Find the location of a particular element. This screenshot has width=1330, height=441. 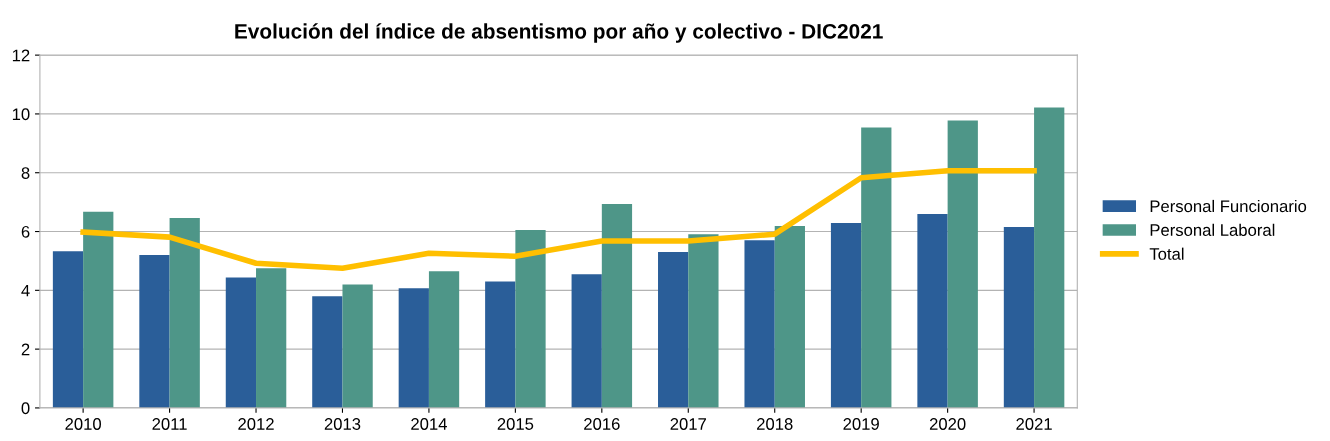

x-tick-label: 2010 is located at coordinates (83, 424).